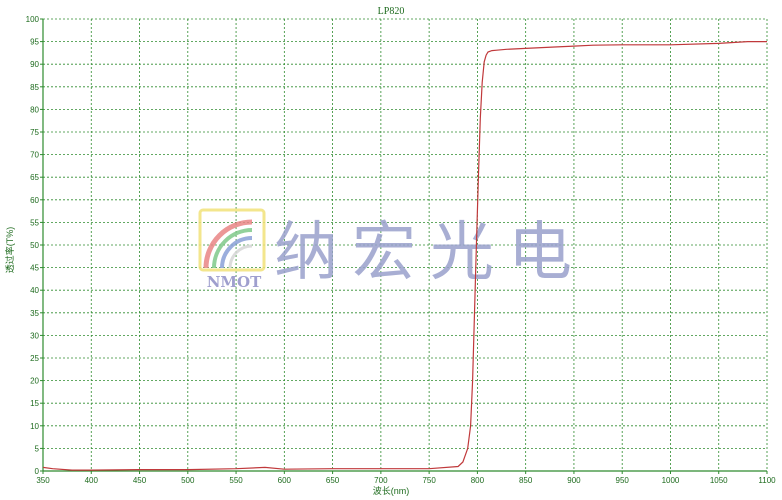 This screenshot has height=500, width=782. Describe the element at coordinates (34, 109) in the screenshot. I see `y-tick-label: 80` at that location.